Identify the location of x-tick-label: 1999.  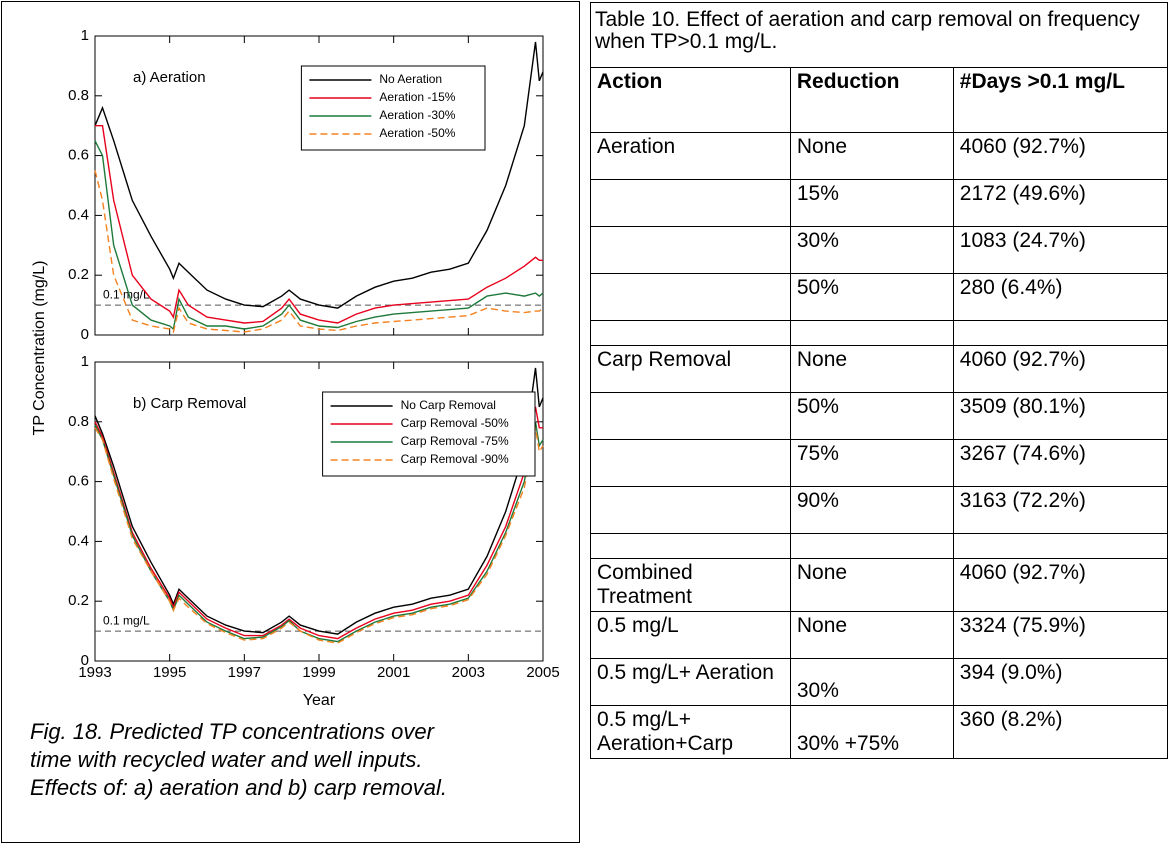
(318, 672).